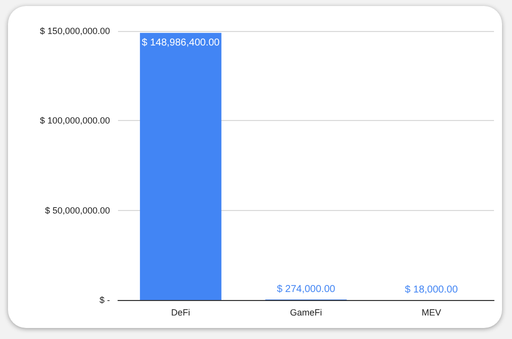  Describe the element at coordinates (432, 313) in the screenshot. I see `x-tick-label: MEV` at that location.